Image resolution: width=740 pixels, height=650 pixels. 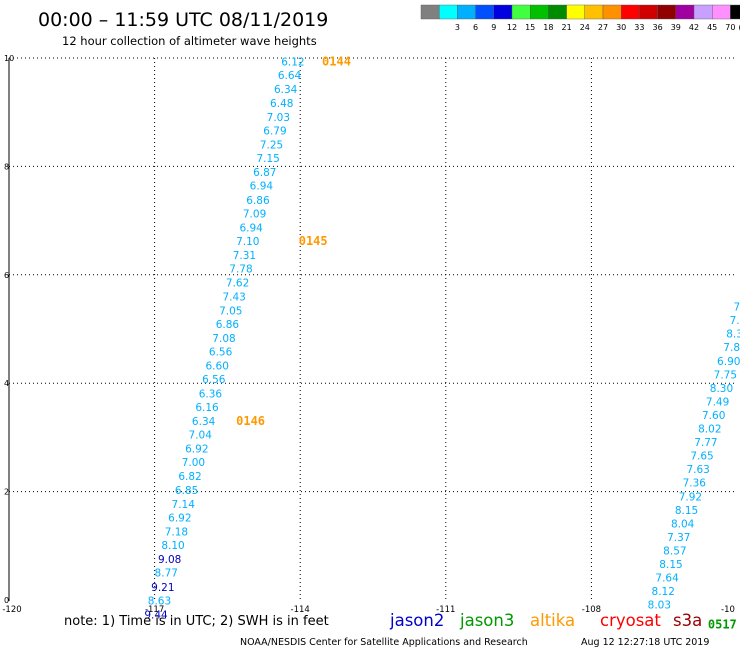 I want to click on wave-height-point: 8.30, so click(x=721, y=389).